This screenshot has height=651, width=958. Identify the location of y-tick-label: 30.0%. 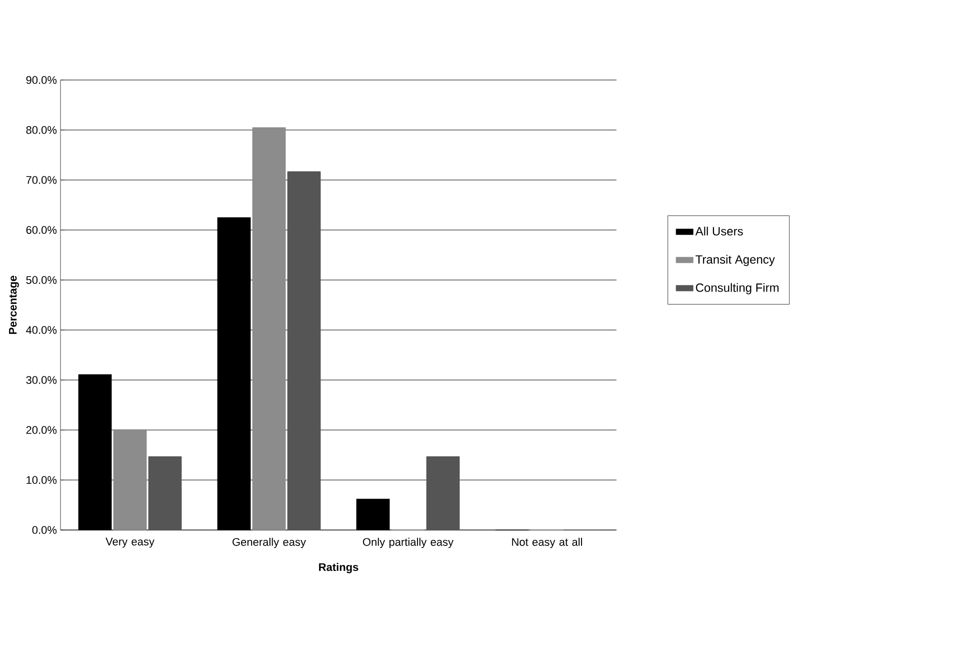
(41, 380).